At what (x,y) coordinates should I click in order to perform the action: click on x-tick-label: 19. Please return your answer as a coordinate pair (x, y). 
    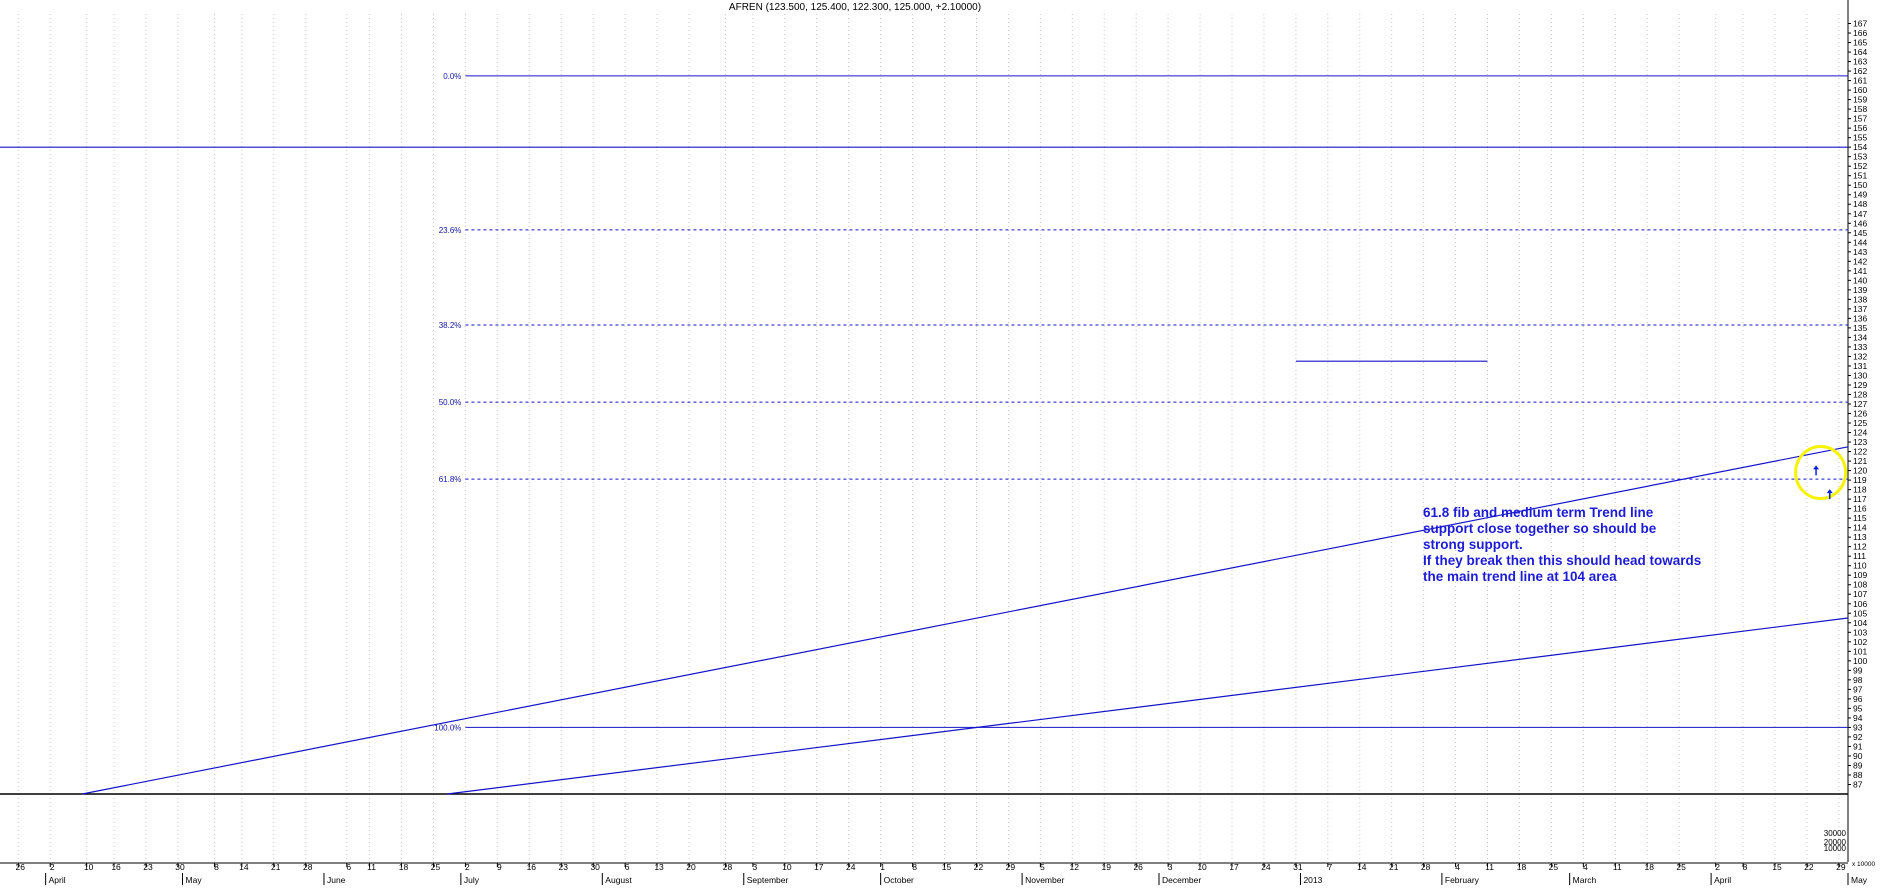
    Looking at the image, I should click on (1107, 867).